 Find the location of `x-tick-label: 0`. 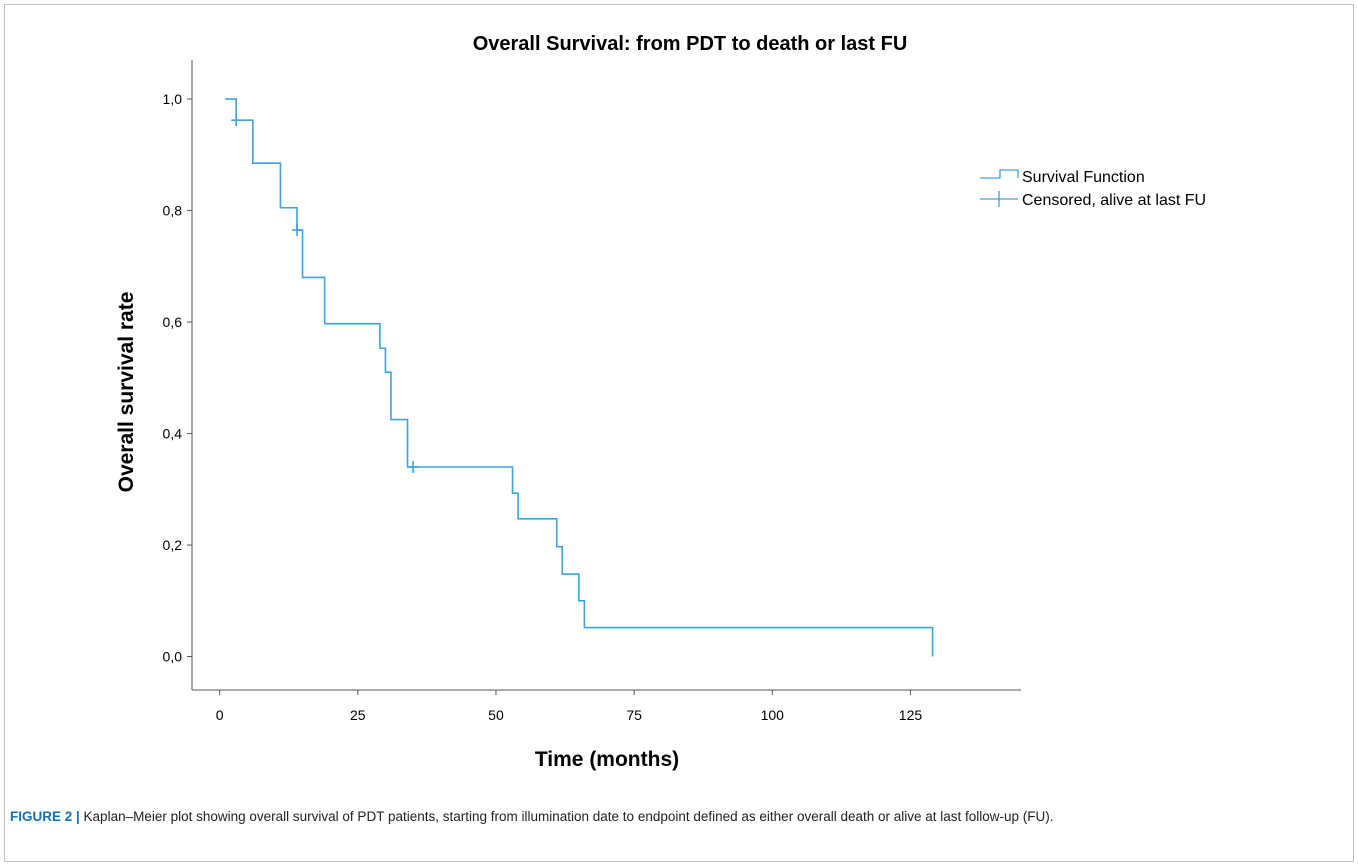

x-tick-label: 0 is located at coordinates (220, 715).